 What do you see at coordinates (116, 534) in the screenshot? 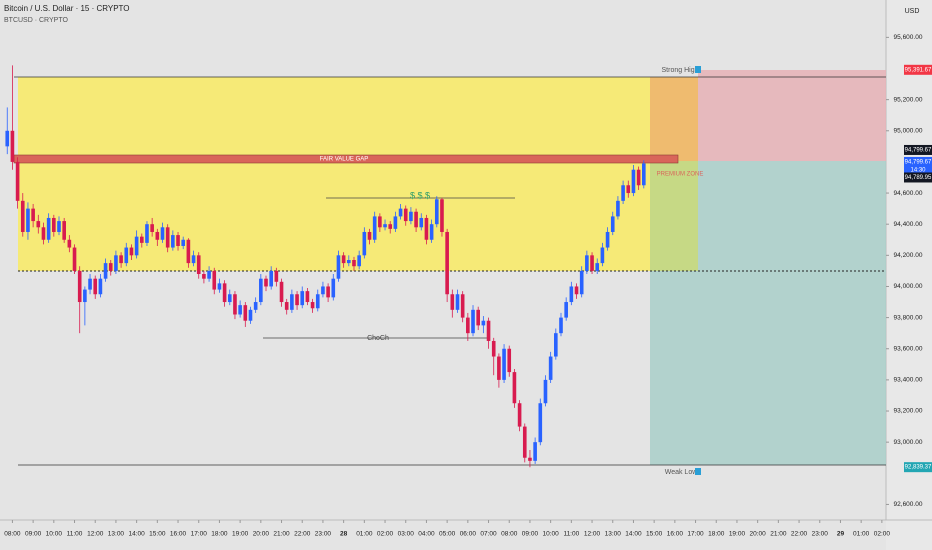
I see `x-tick-label: 13:00` at bounding box center [116, 534].